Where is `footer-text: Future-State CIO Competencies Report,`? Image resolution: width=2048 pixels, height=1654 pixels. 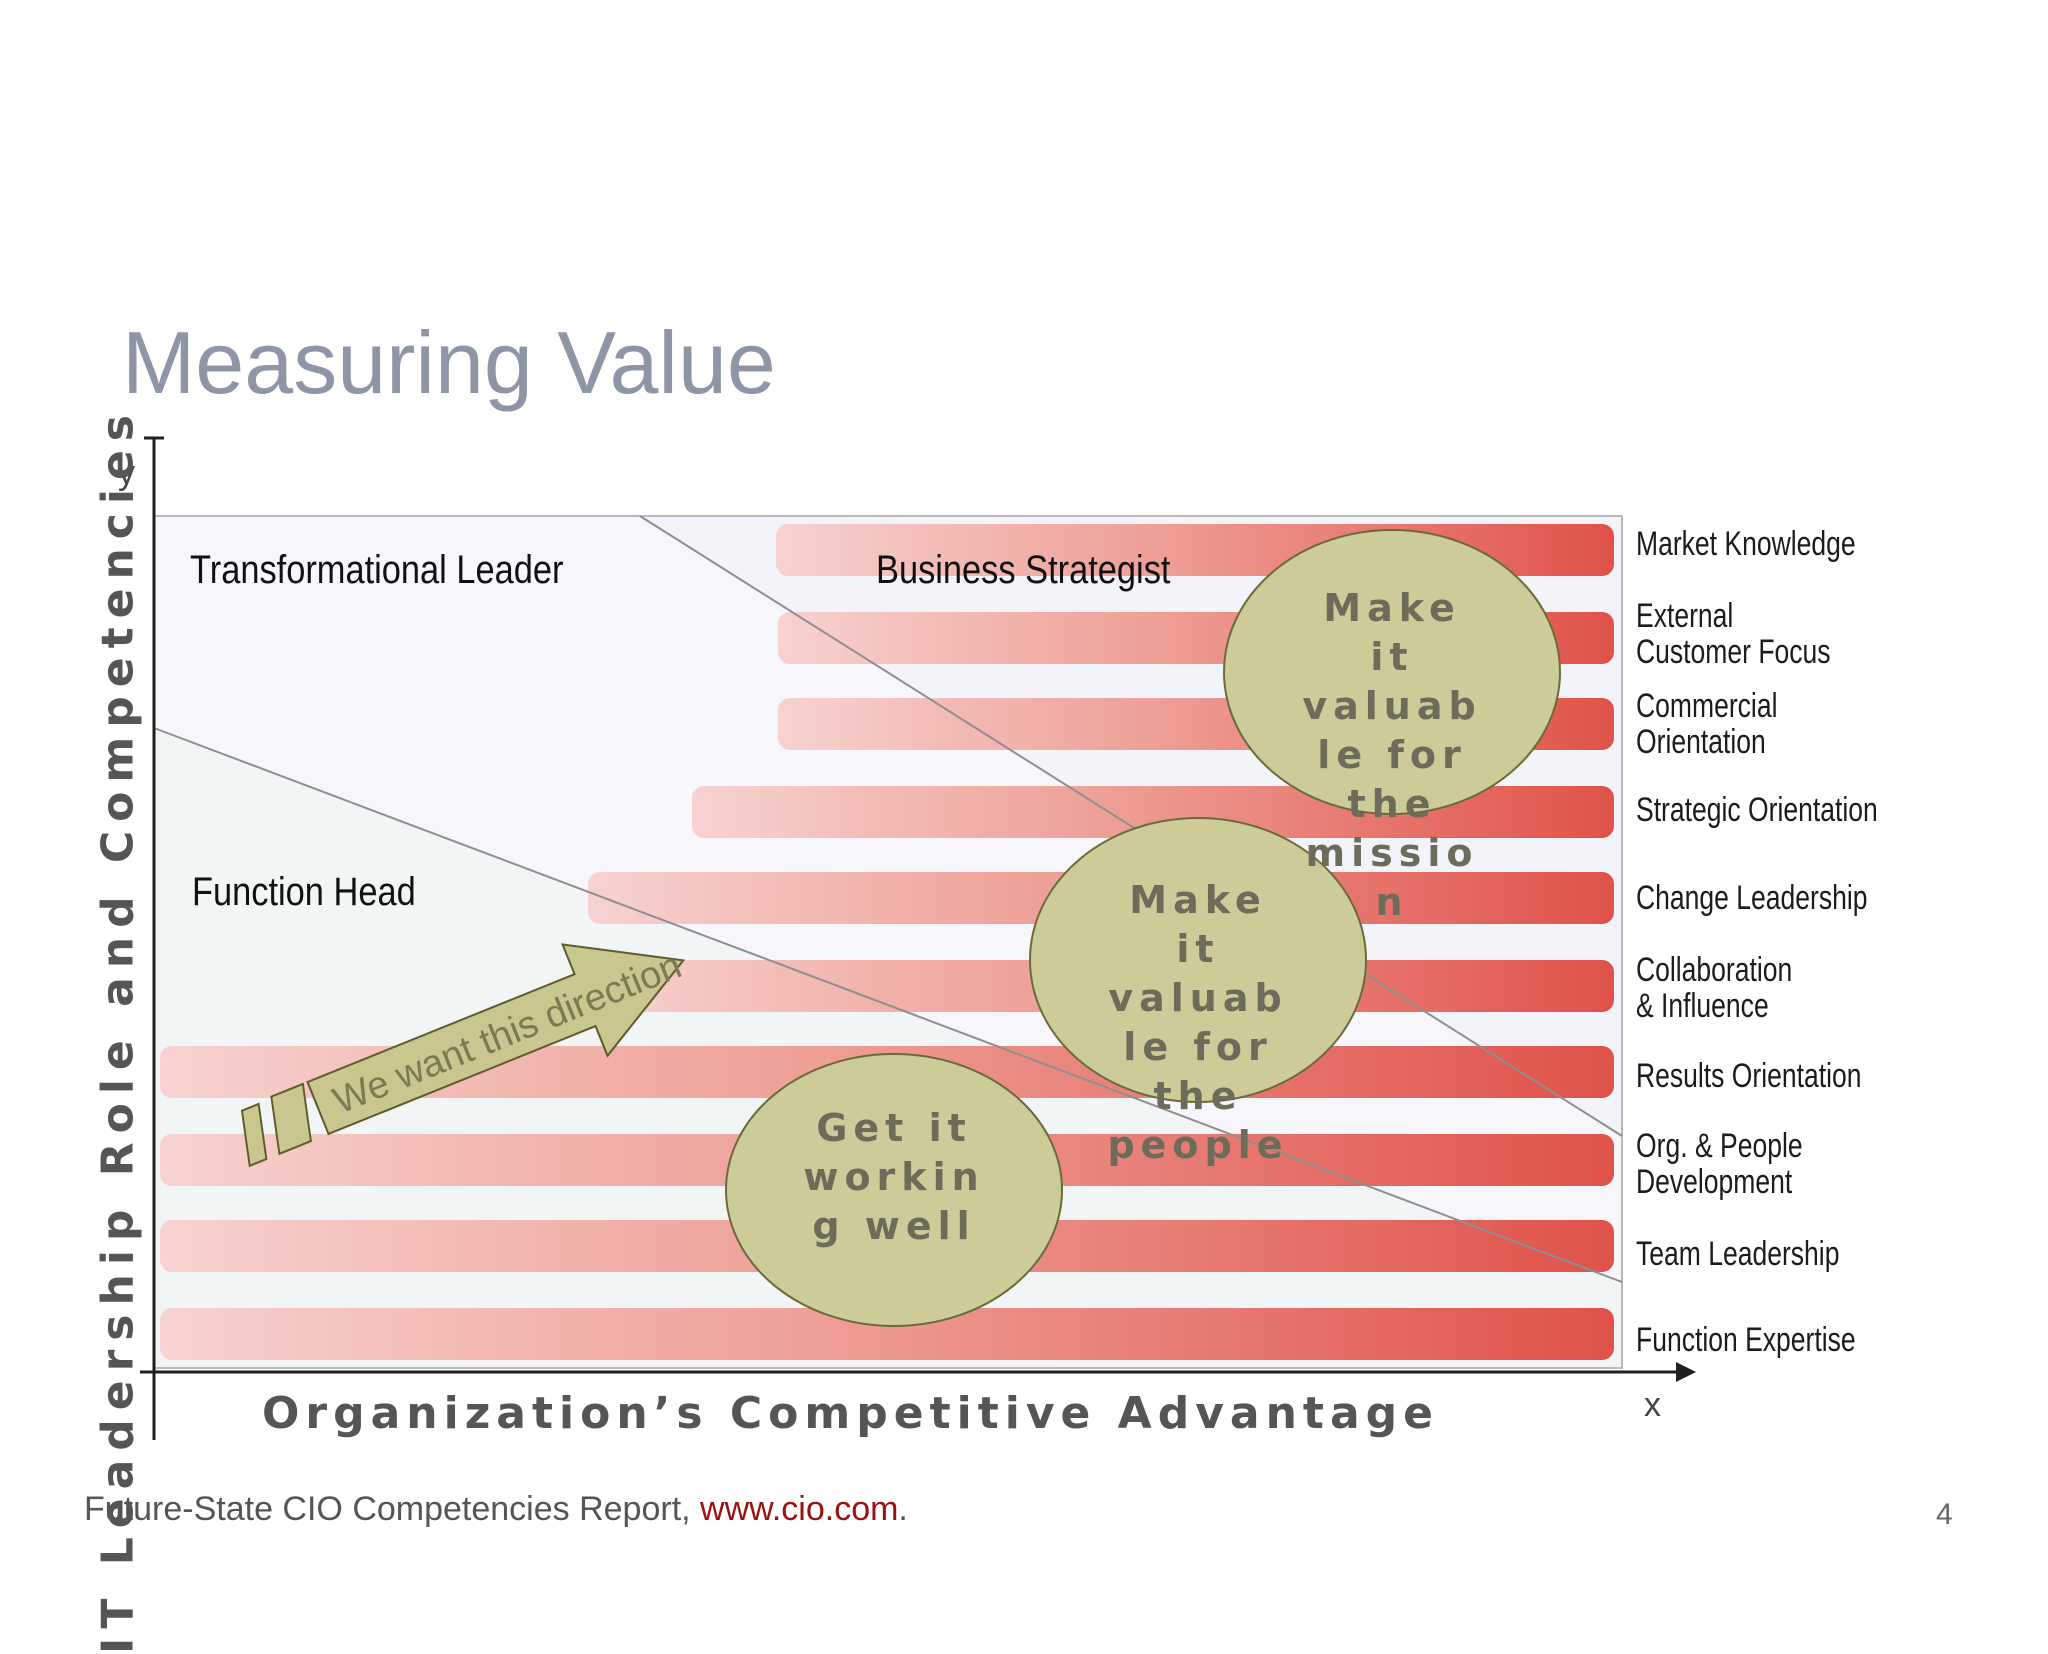 footer-text: Future-State CIO Competencies Report, is located at coordinates (392, 1509).